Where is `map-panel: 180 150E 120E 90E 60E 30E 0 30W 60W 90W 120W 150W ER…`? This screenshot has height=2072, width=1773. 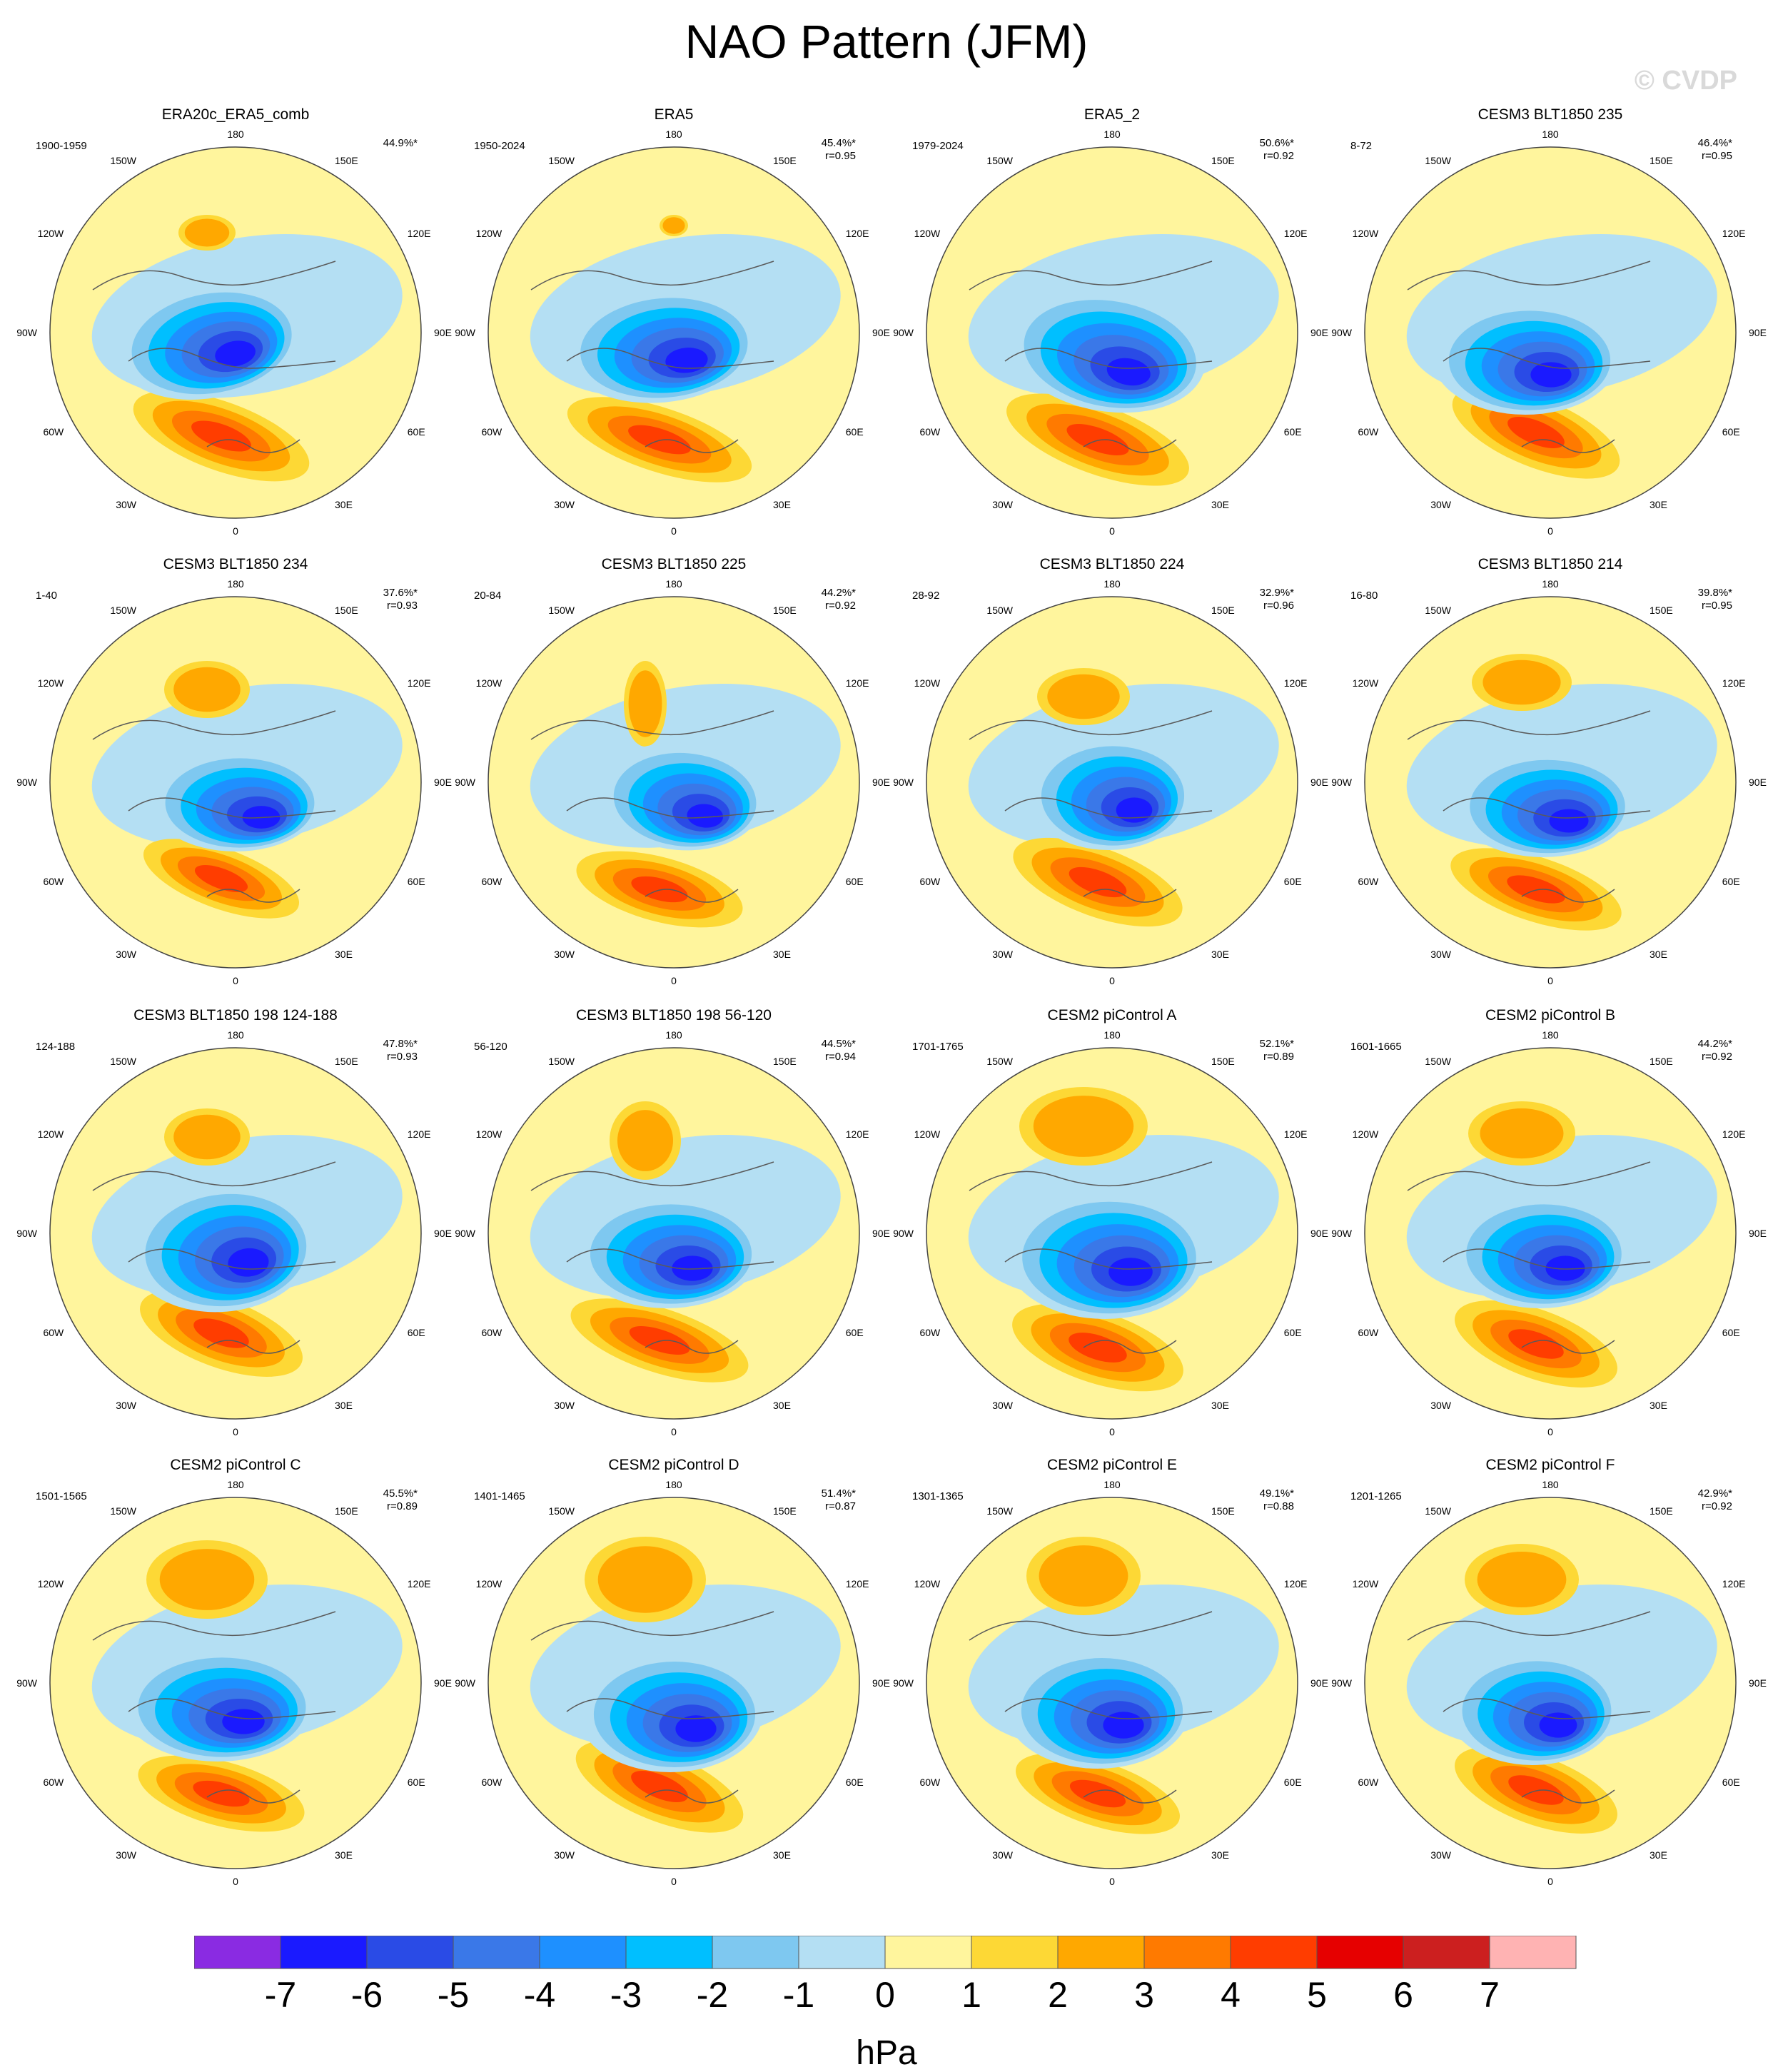
map-panel: 180 150E 120E 90E 60E 30E 0 30W 60W 90W 120W 150W ER… is located at coordinates (1112, 330).